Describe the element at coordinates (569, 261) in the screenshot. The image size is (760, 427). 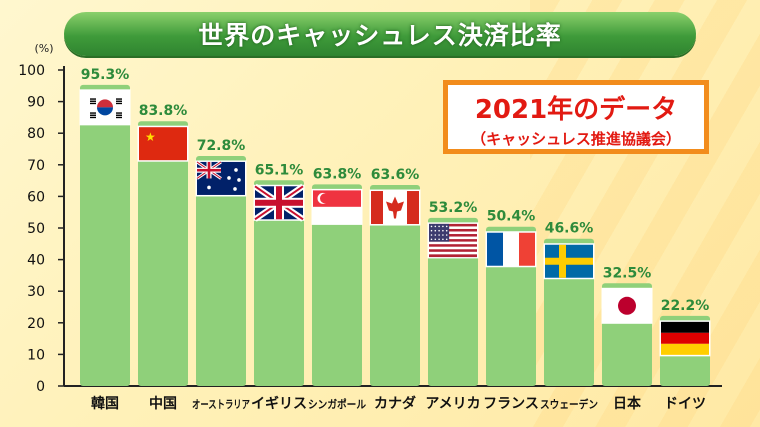
I see `sweden-flag` at that location.